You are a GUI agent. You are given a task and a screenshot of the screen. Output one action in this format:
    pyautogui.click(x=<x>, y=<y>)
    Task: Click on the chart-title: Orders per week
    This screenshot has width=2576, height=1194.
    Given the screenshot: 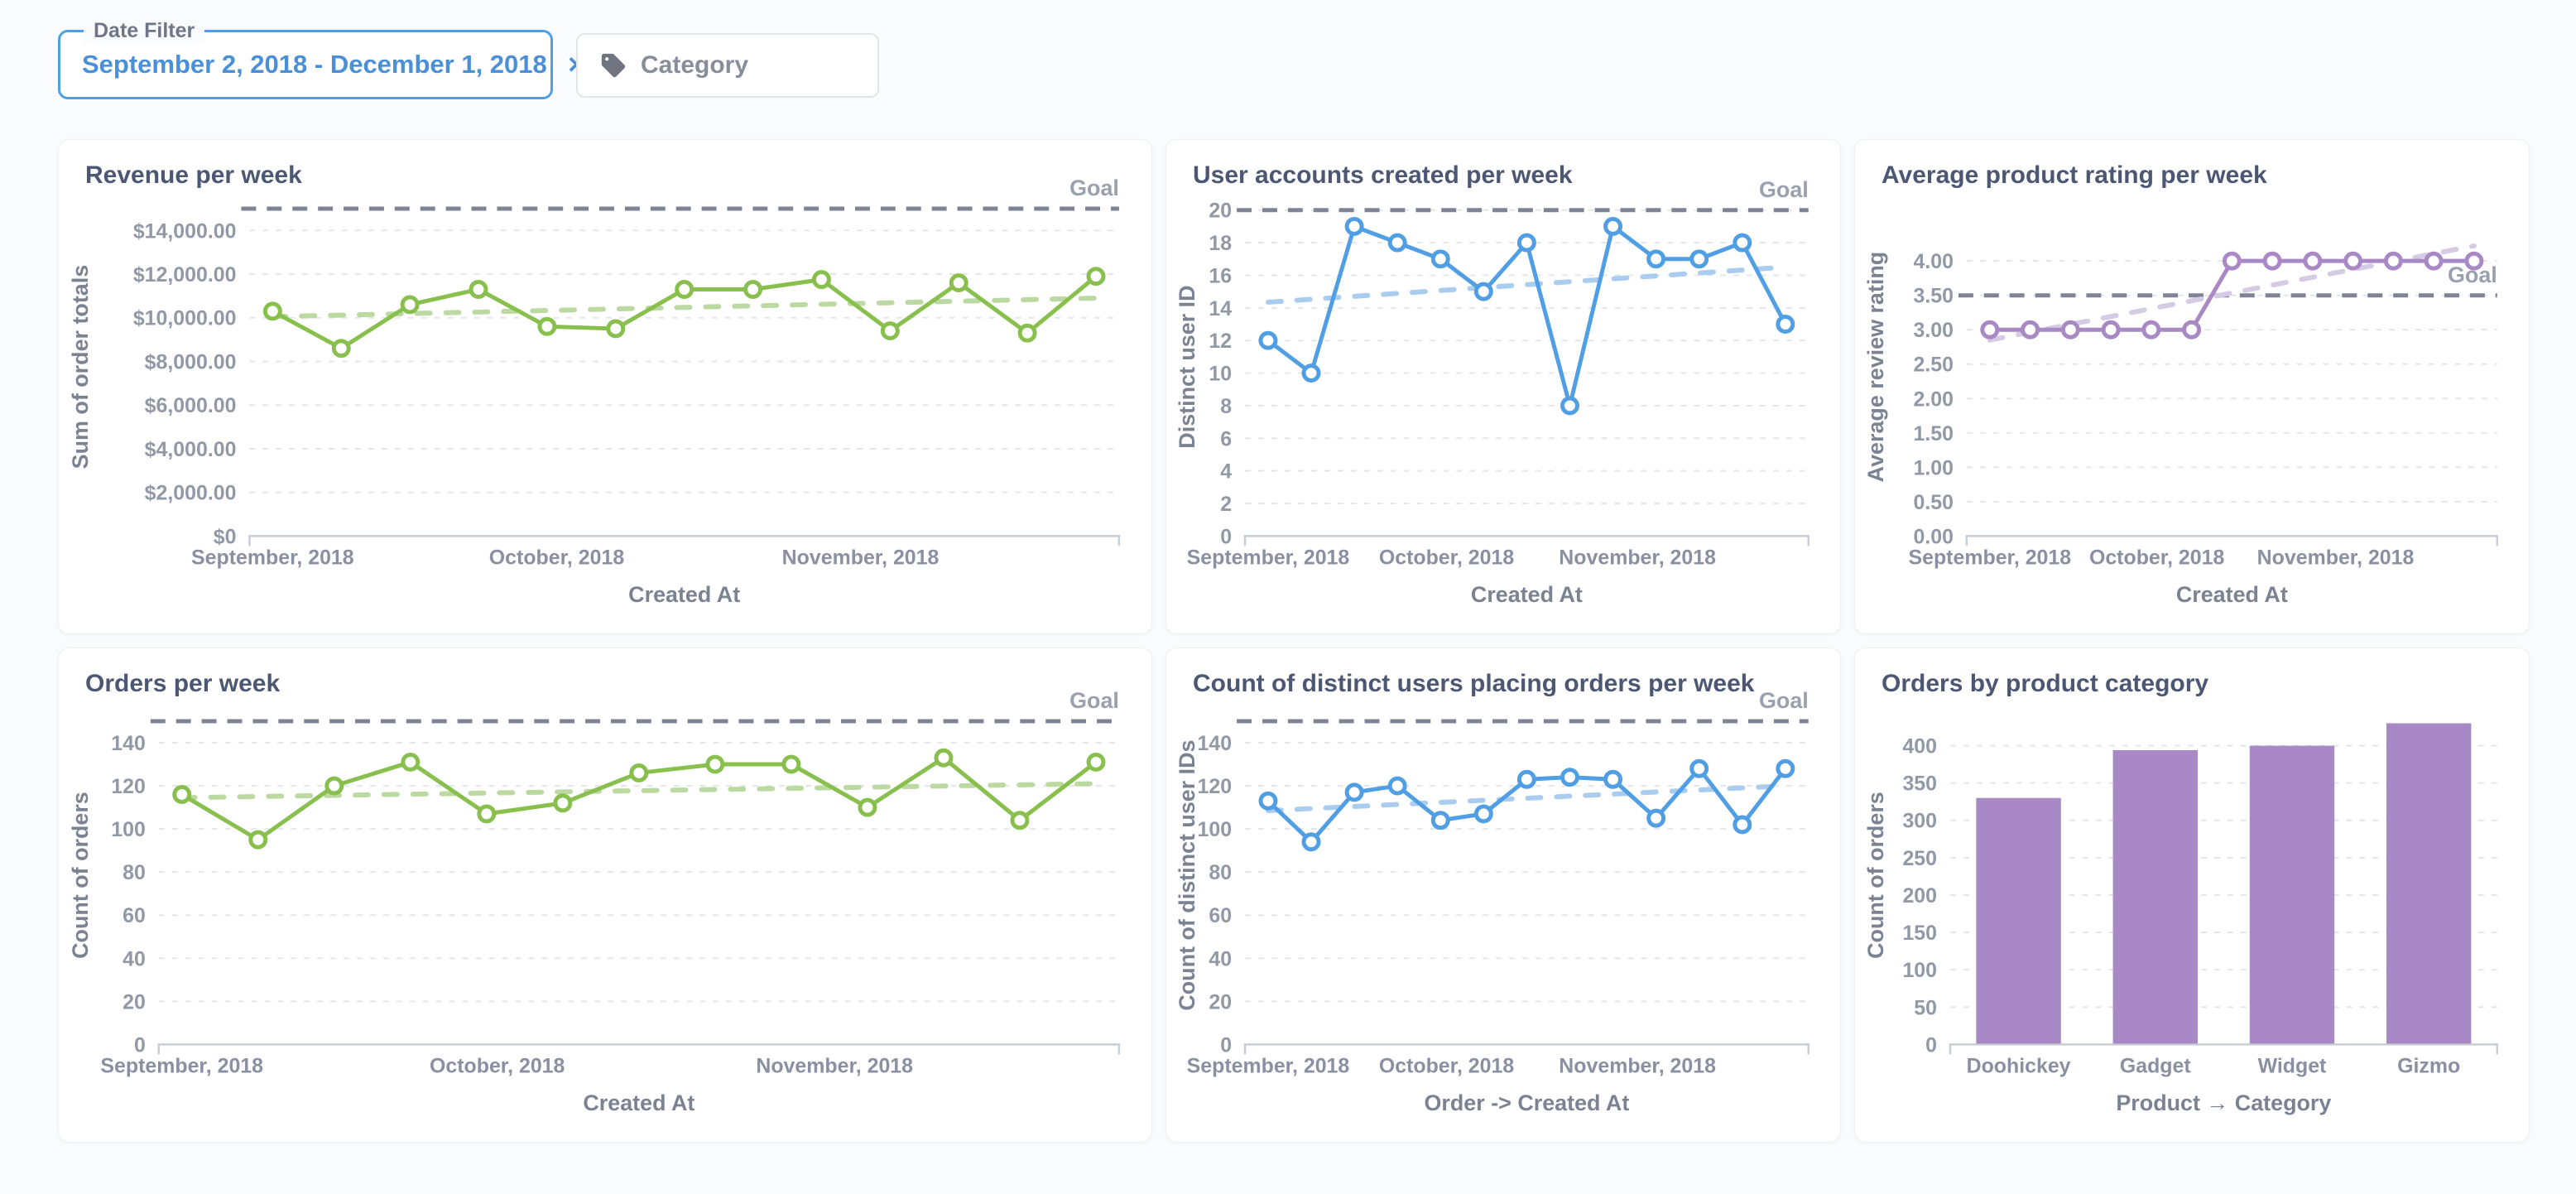 What is the action you would take?
    pyautogui.click(x=183, y=683)
    